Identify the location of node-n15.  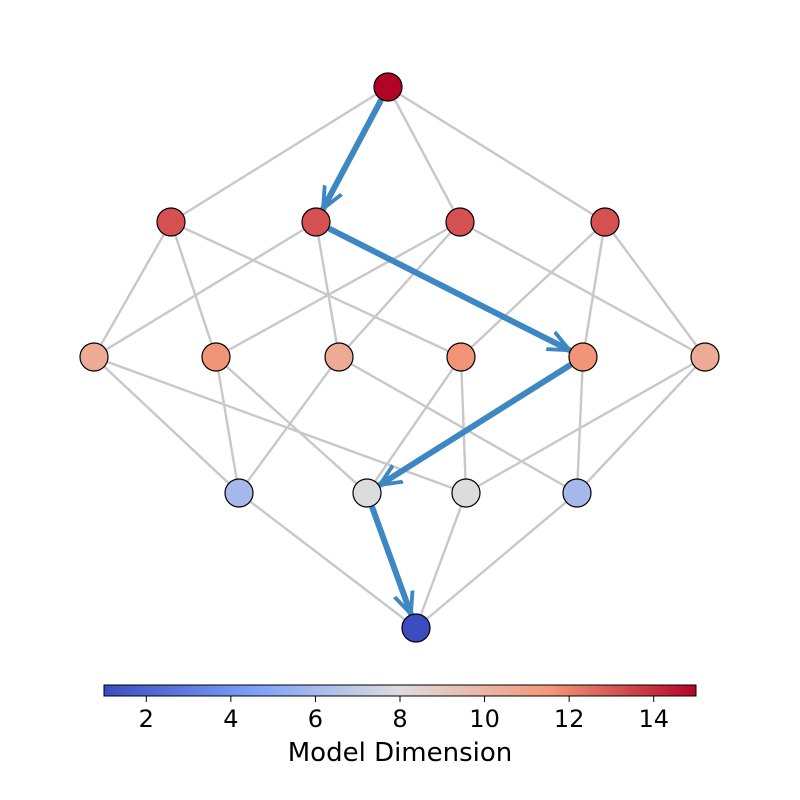
(416, 628).